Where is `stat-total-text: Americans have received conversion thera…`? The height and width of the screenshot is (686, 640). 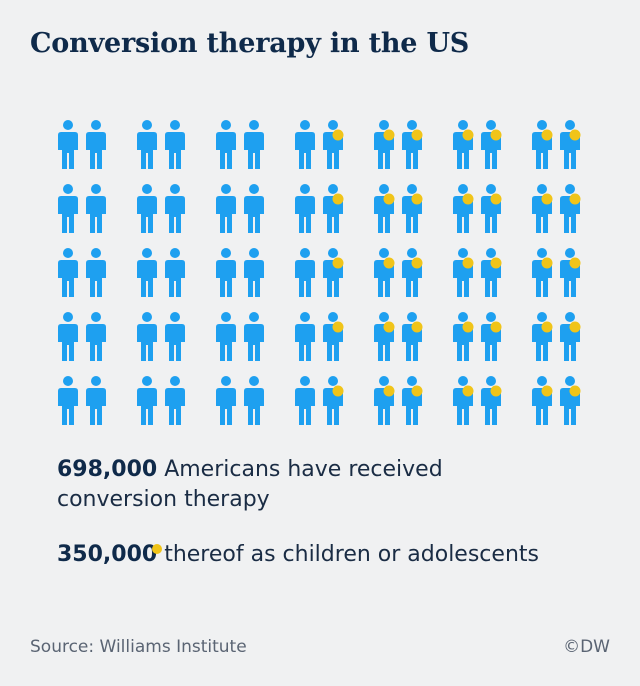
stat-total-text: Americans have received conversion thera… is located at coordinates (250, 484).